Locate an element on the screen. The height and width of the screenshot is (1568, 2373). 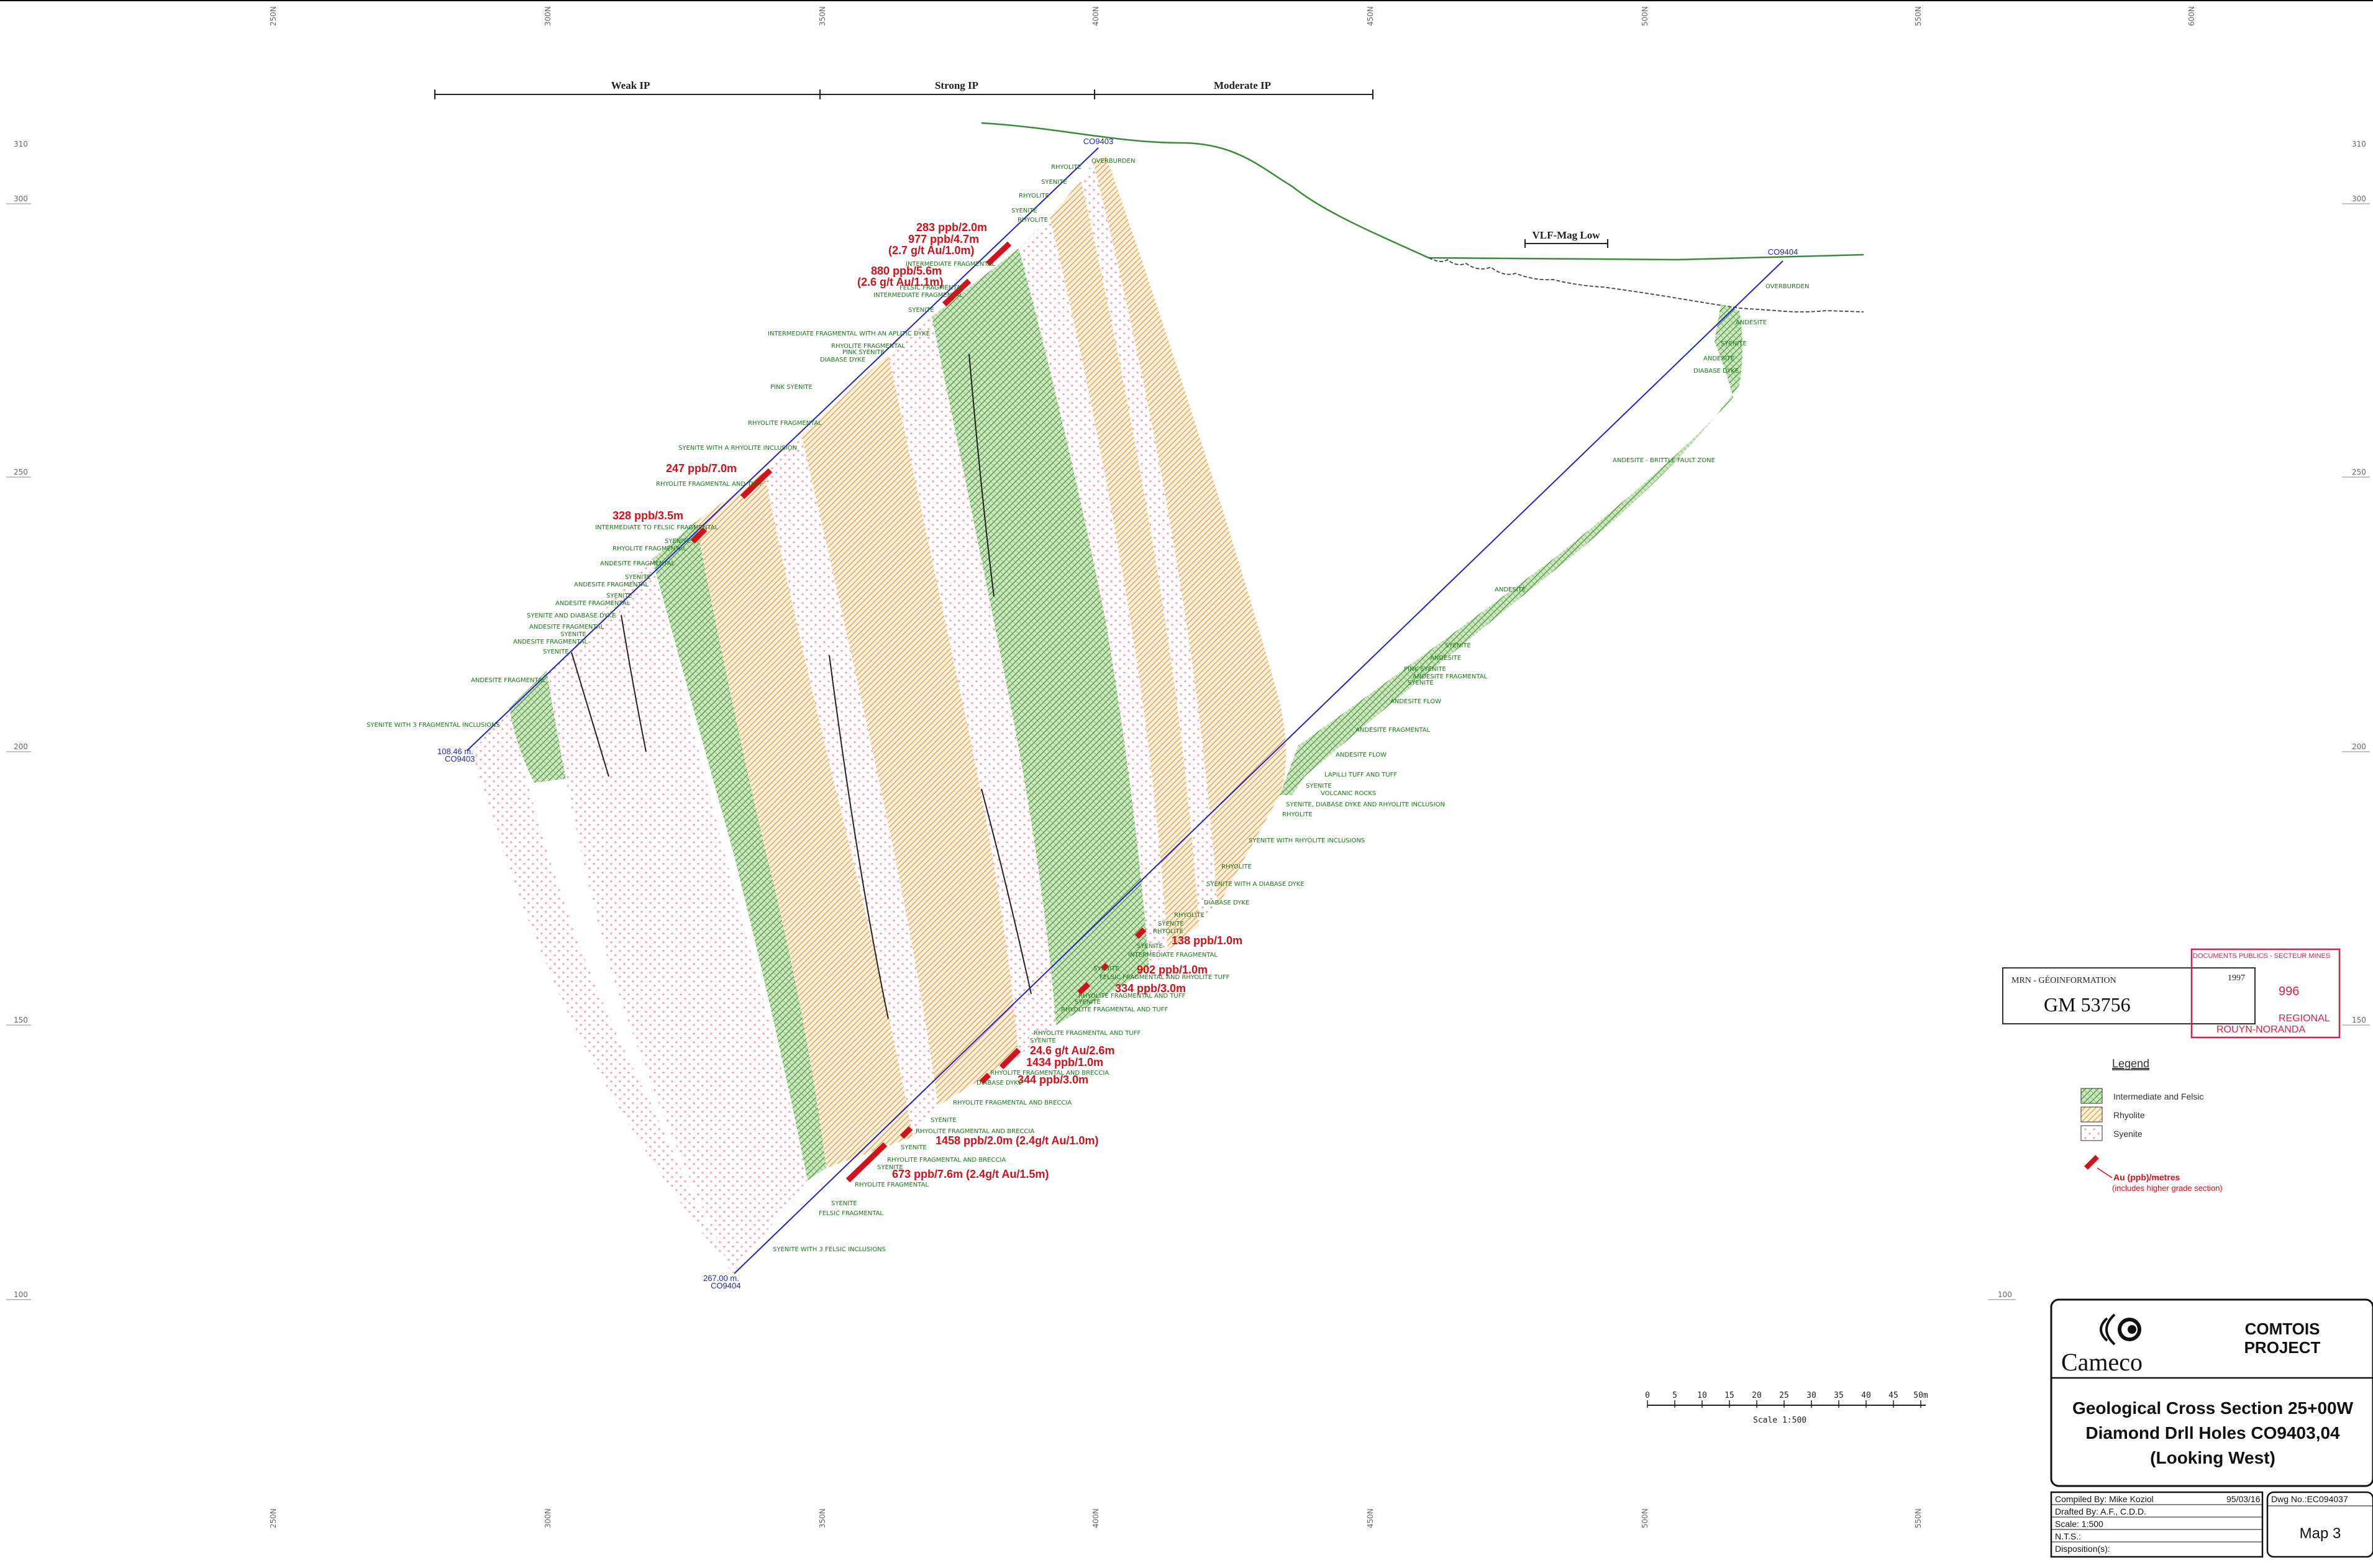
legend-item-label: Rhyolite is located at coordinates (2129, 1115).